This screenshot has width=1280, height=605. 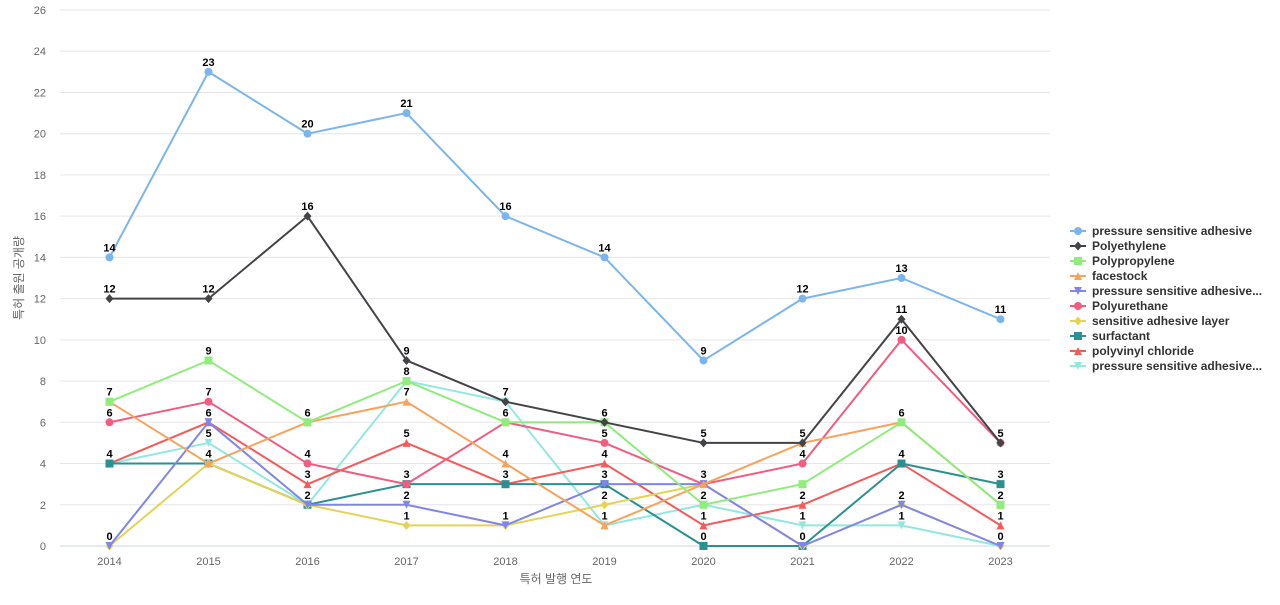 What do you see at coordinates (1000, 496) in the screenshot?
I see `data-label: 2` at bounding box center [1000, 496].